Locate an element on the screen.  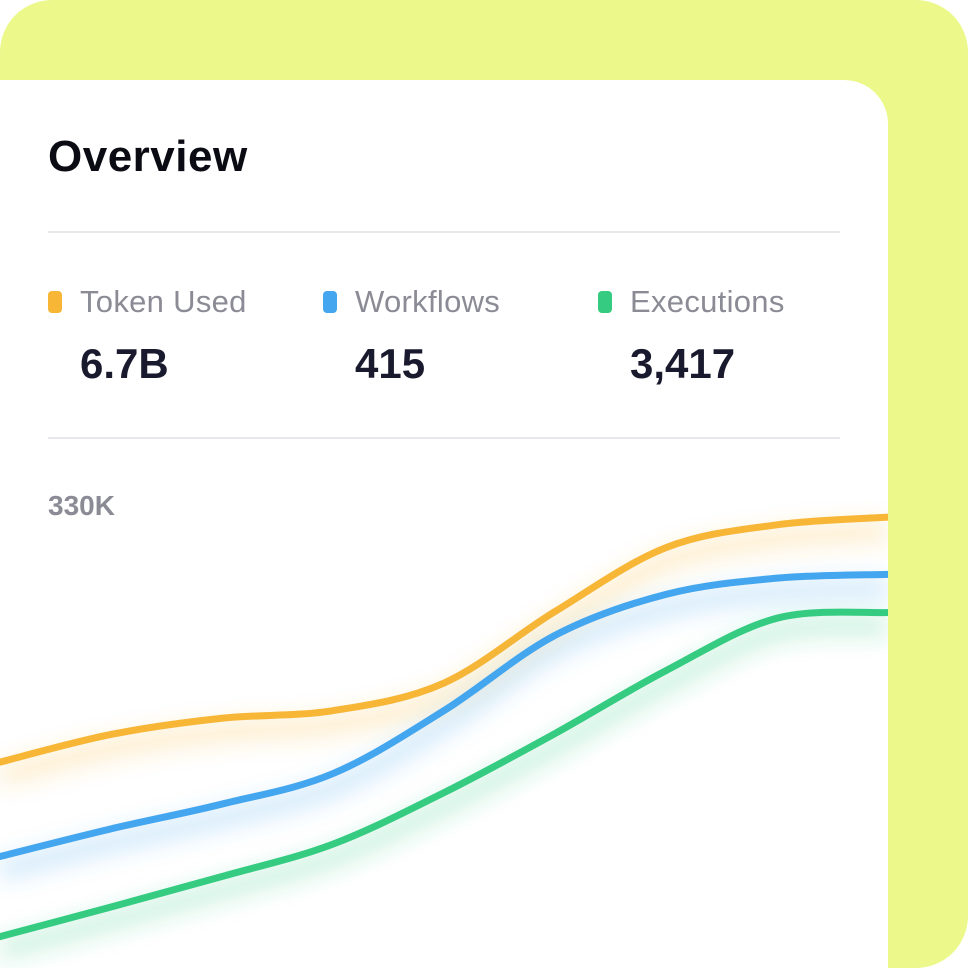
divider-top is located at coordinates (444, 232).